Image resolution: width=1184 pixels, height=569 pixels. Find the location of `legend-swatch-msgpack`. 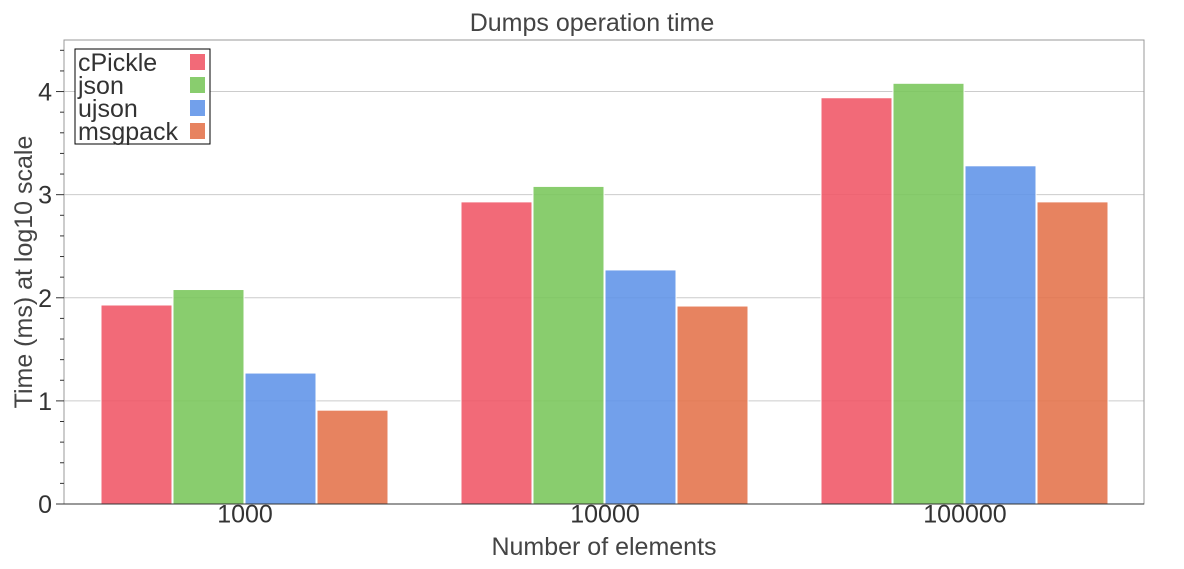

legend-swatch-msgpack is located at coordinates (197, 131).